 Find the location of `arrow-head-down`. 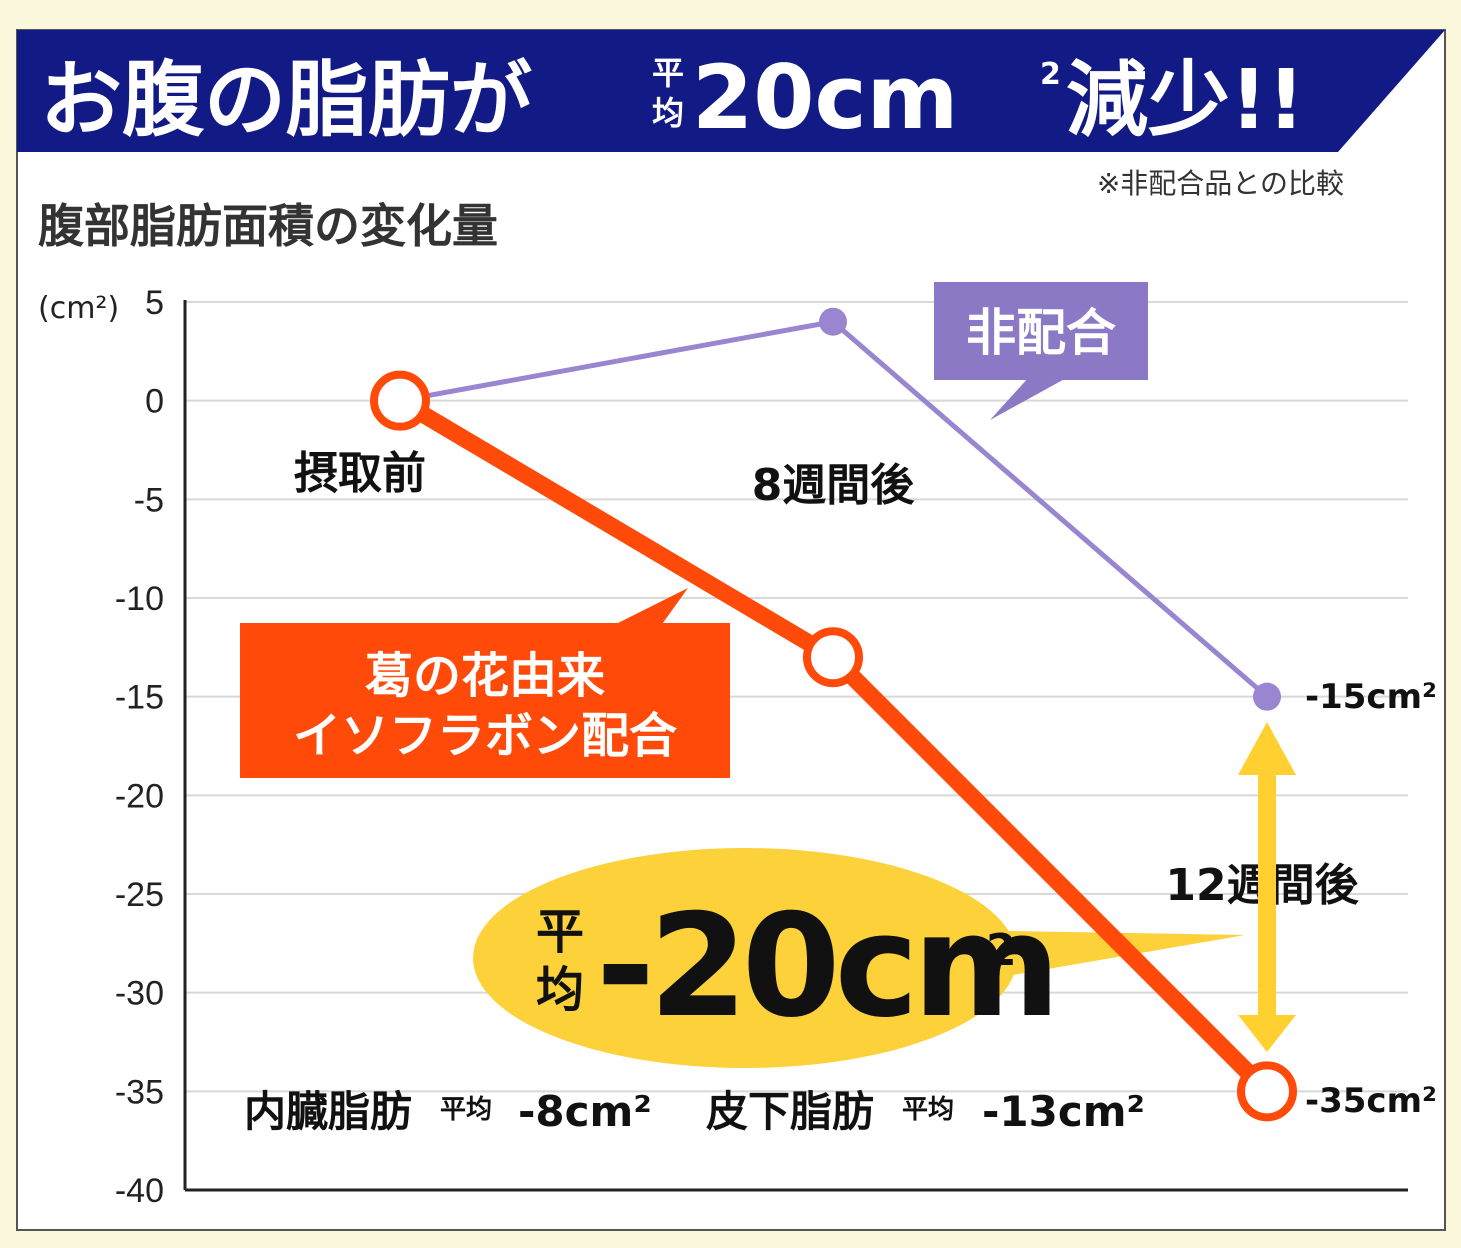

arrow-head-down is located at coordinates (1267, 1033).